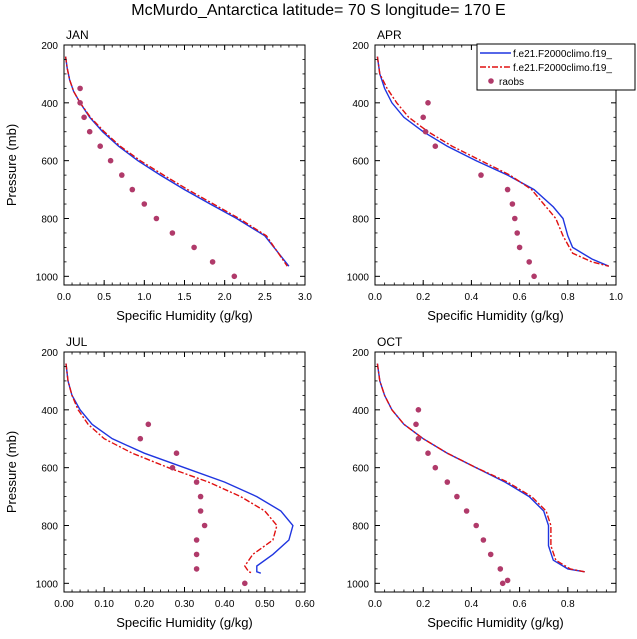 Image resolution: width=637 pixels, height=639 pixels. Describe the element at coordinates (185, 297) in the screenshot. I see `x-tick-label: 1.5` at that location.